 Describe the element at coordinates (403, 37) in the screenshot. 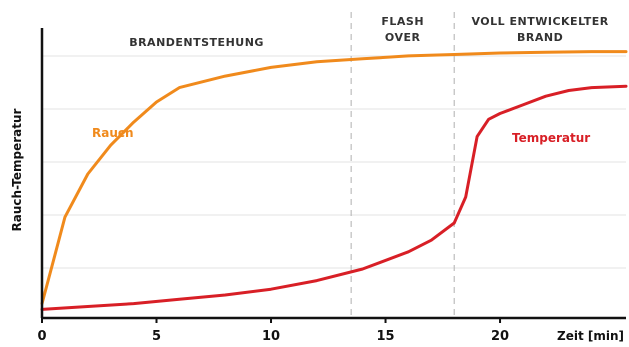

I see `phase-label-1-1: OVER` at that location.